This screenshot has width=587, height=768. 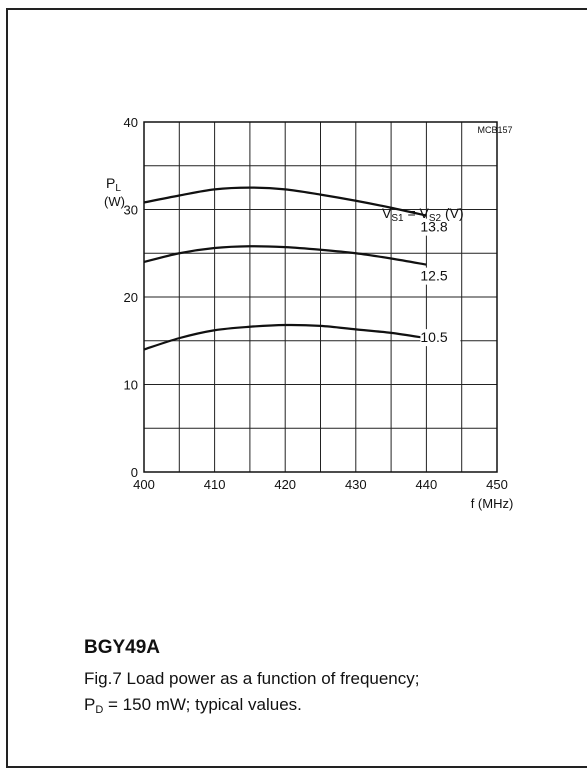 I want to click on y-tick-label: 0, so click(x=134, y=472).